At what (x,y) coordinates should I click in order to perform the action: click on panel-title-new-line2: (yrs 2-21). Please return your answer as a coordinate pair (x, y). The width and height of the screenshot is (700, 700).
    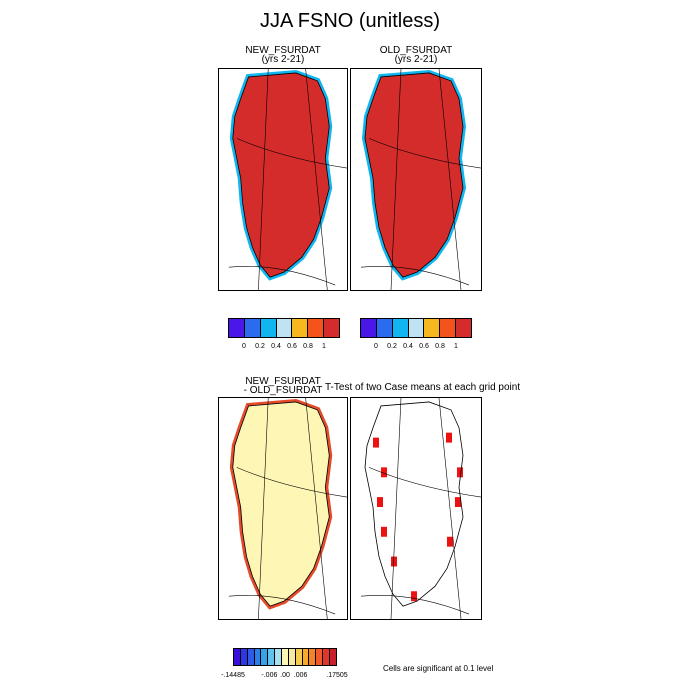
    Looking at the image, I should click on (283, 59).